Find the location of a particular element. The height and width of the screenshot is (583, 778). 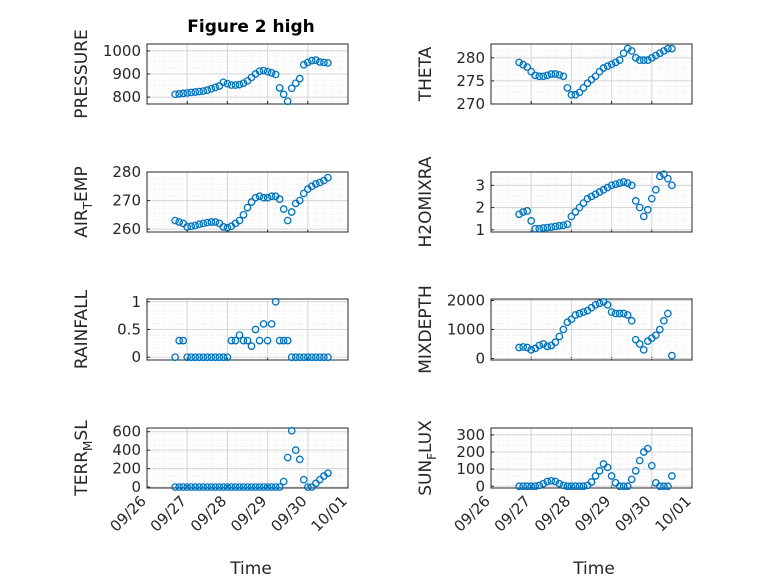

subplot-h2omixra: 1 2 3 H2OMIXRA is located at coordinates (554, 202).